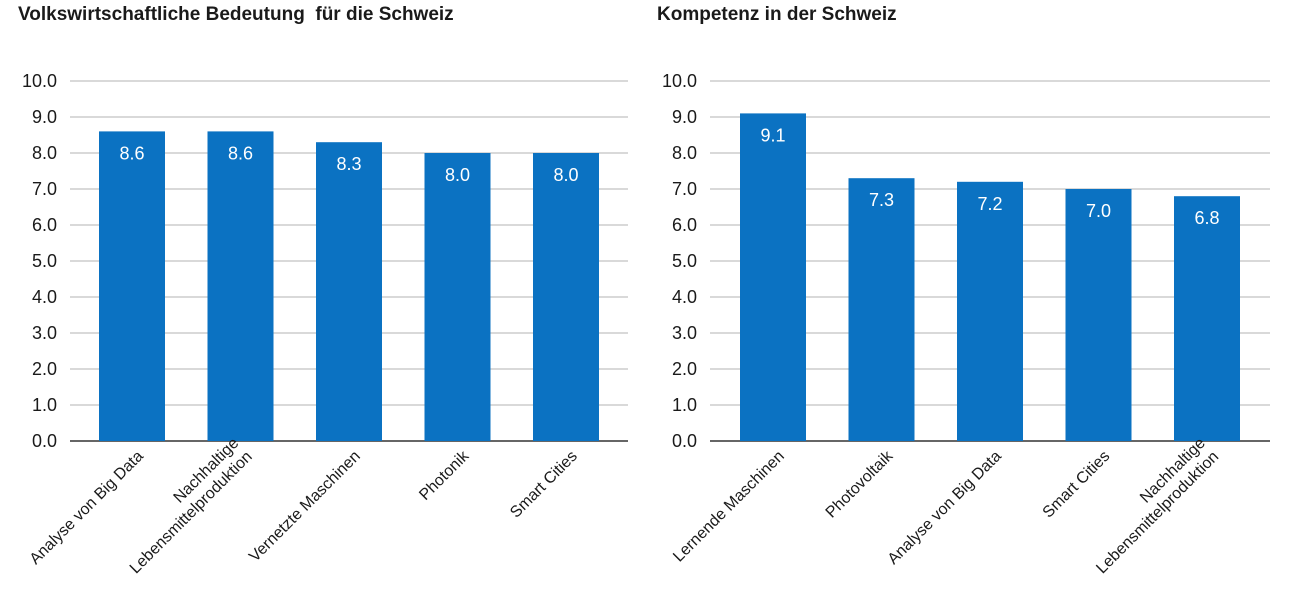 Image resolution: width=1300 pixels, height=616 pixels. I want to click on x-tick-label-1-1: Photovoltaik, so click(860, 484).